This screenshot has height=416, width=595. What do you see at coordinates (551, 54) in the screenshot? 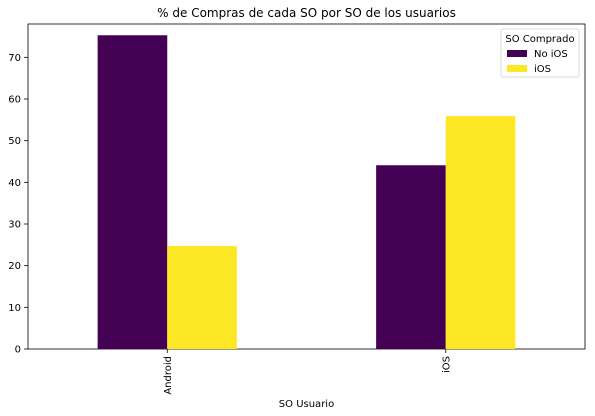
I see `legend-entry-label: No iOS` at bounding box center [551, 54].